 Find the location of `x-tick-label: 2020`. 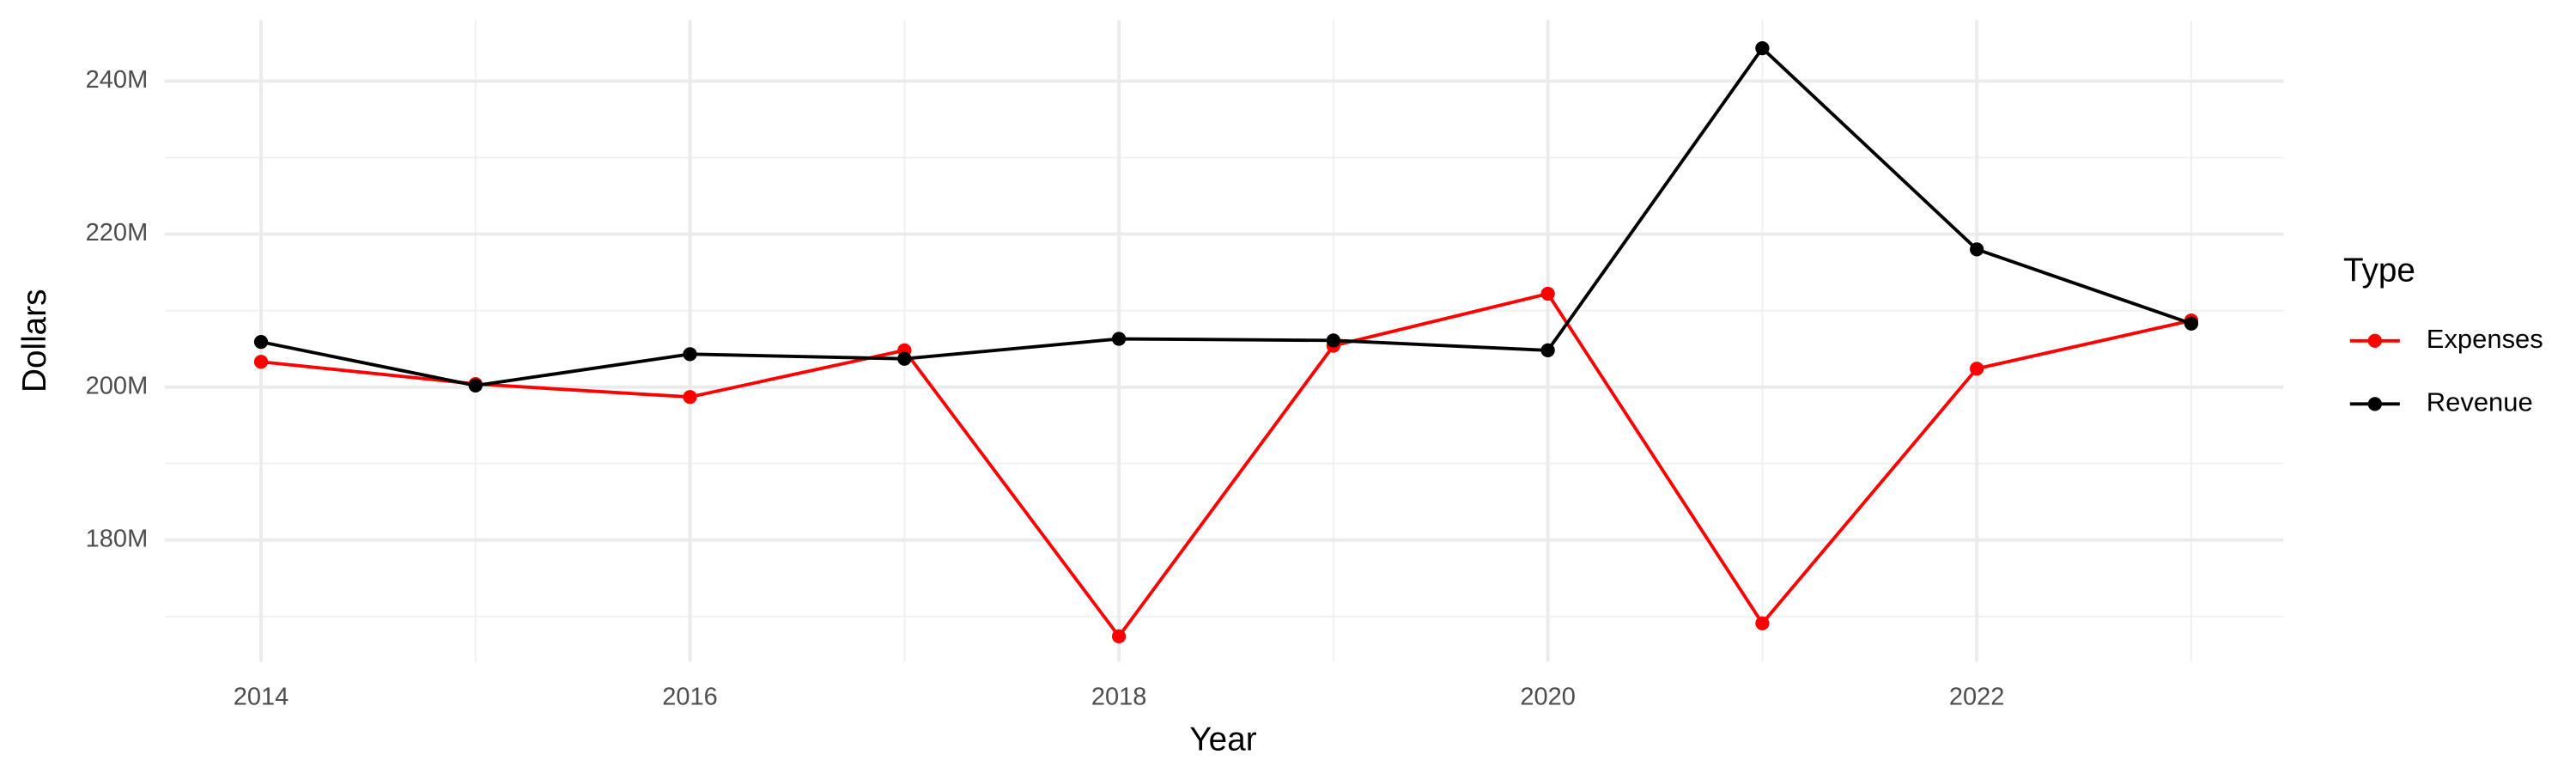

x-tick-label: 2020 is located at coordinates (1548, 697).